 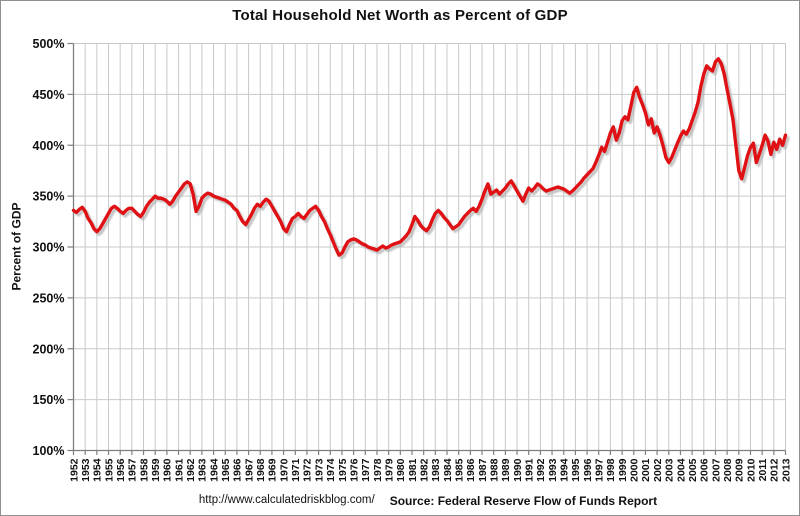 I want to click on x-tick-label: 1987, so click(x=483, y=470).